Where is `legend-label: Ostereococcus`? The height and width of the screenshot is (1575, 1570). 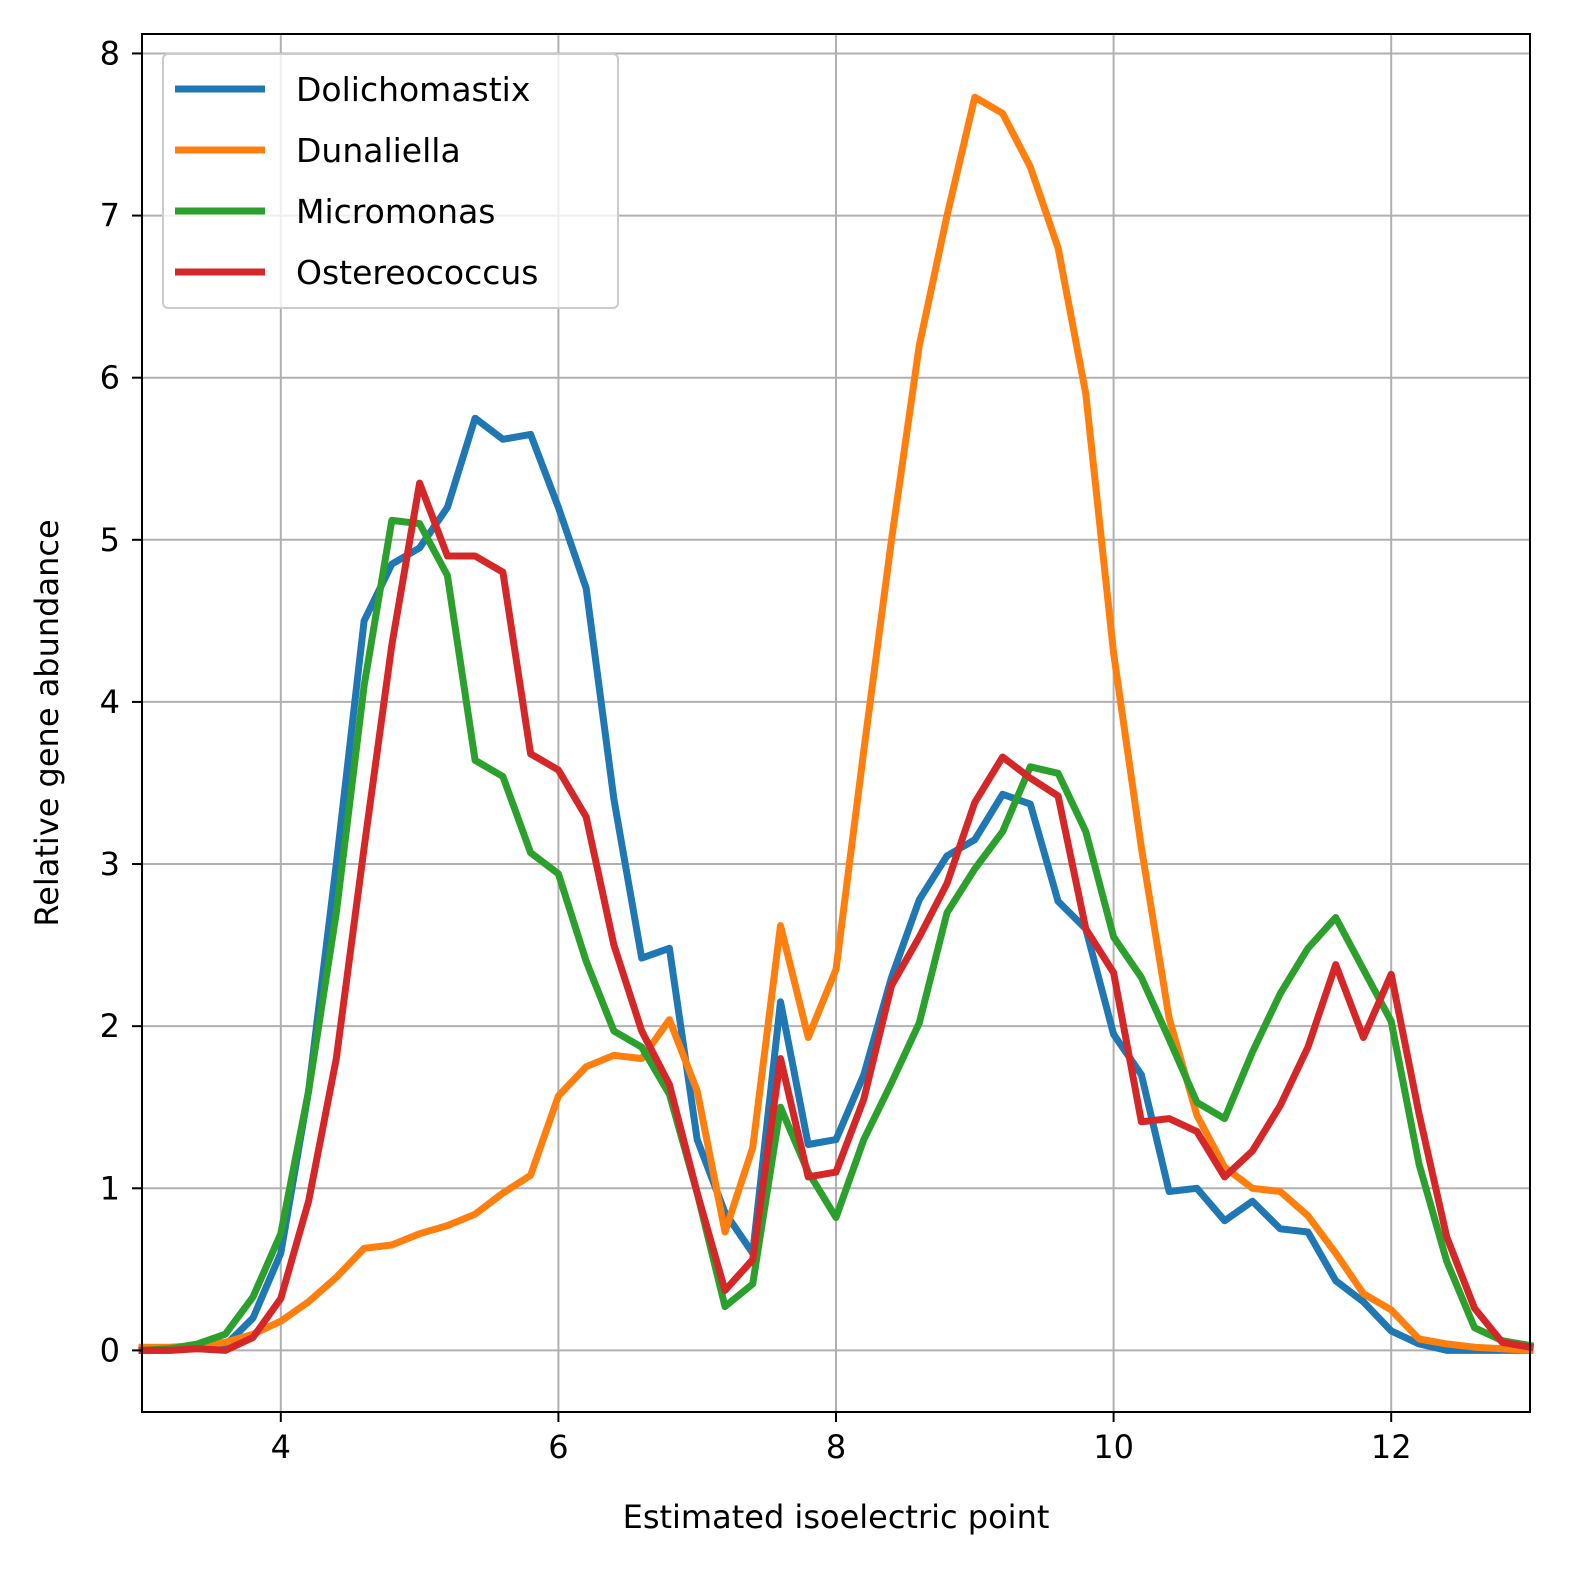 legend-label: Ostereococcus is located at coordinates (417, 272).